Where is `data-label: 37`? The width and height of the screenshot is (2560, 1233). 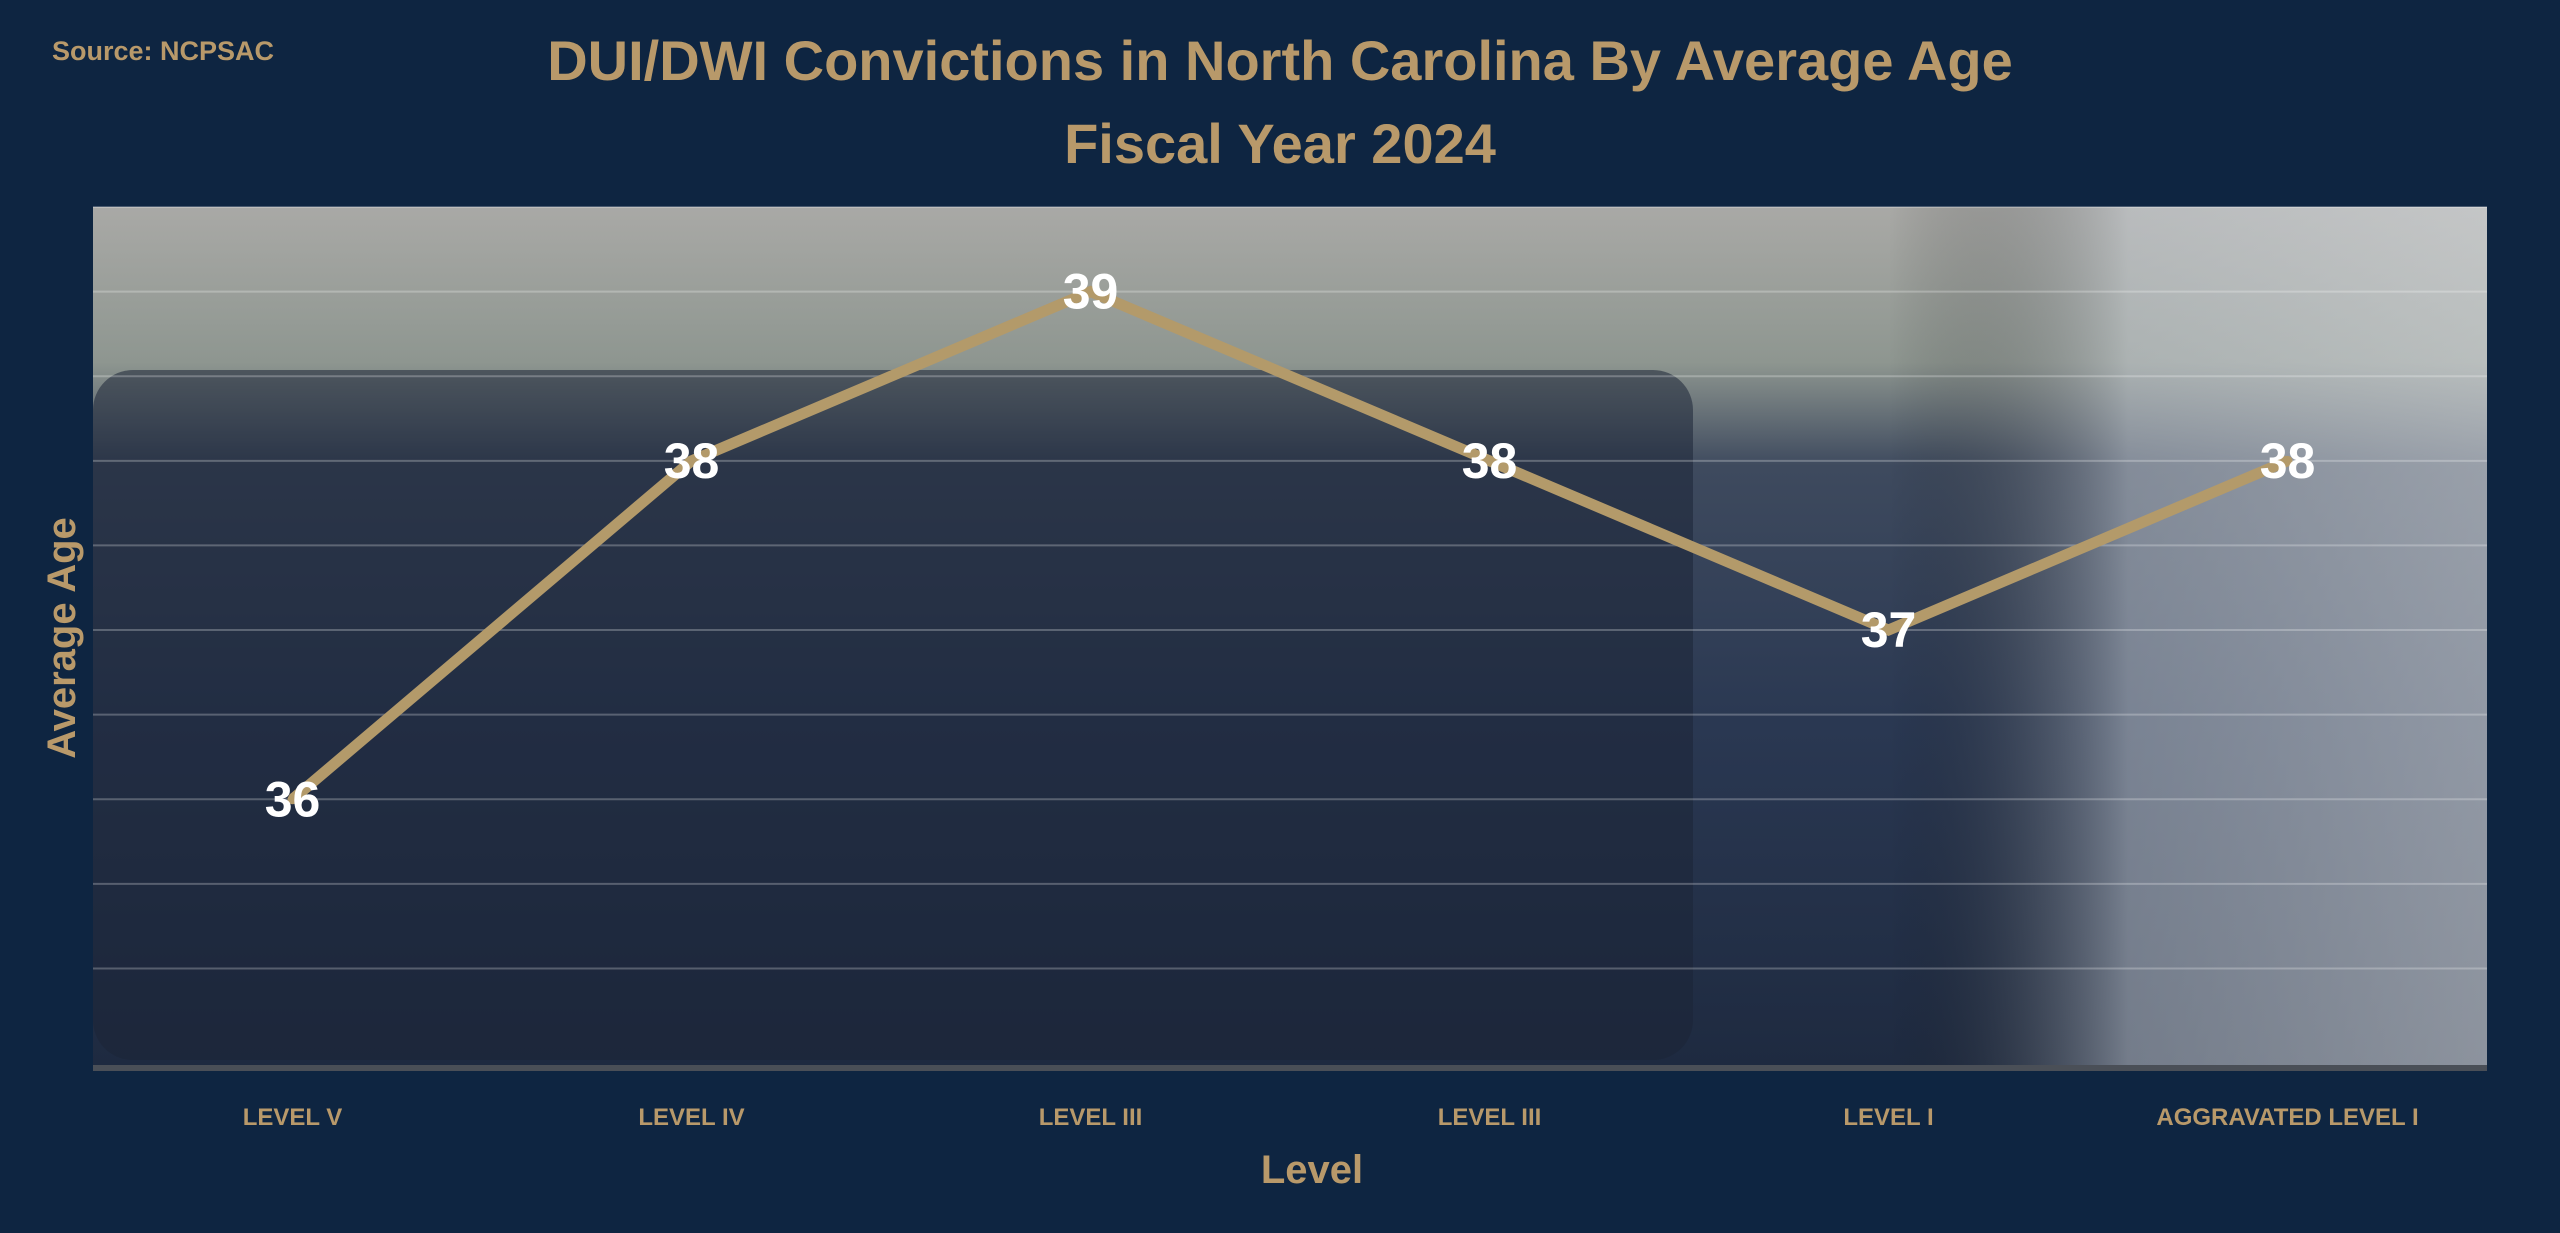
data-label: 37 is located at coordinates (1889, 630).